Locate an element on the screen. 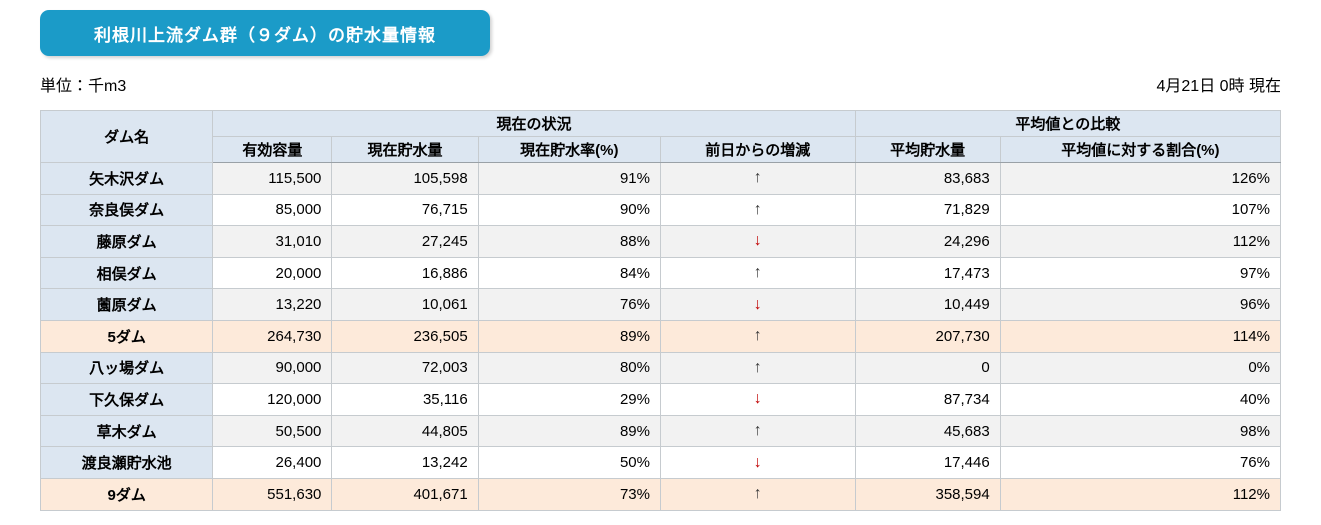  avg-storage-cell: 45,683 is located at coordinates (927, 431).